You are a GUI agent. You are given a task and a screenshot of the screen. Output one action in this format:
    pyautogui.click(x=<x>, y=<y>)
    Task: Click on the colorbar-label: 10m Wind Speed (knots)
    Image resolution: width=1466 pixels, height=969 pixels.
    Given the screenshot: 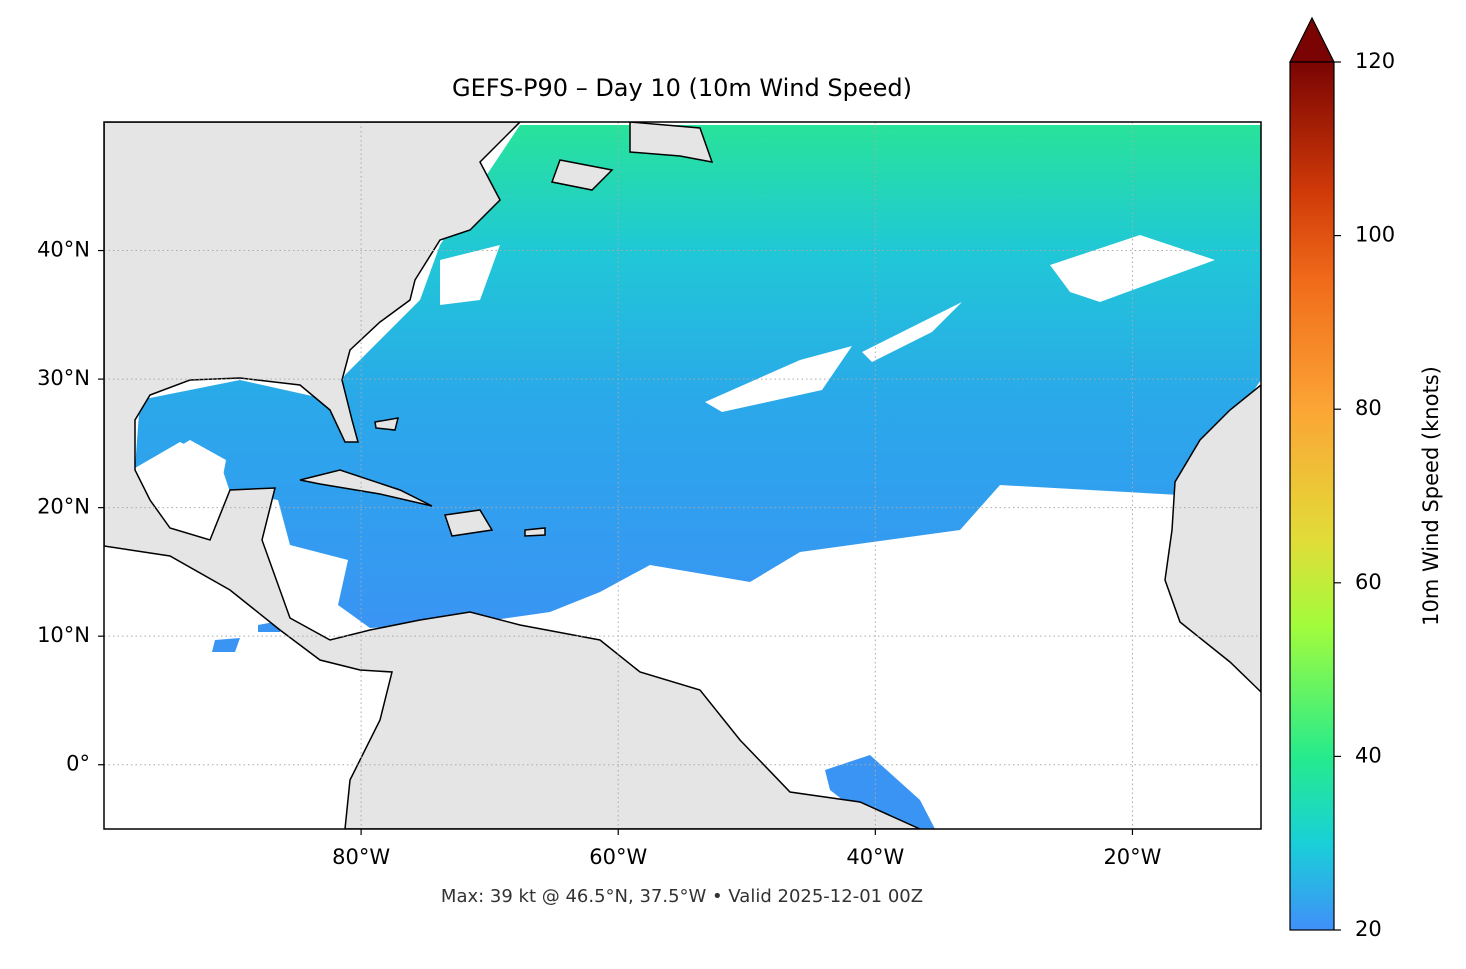 What is the action you would take?
    pyautogui.click(x=1431, y=496)
    